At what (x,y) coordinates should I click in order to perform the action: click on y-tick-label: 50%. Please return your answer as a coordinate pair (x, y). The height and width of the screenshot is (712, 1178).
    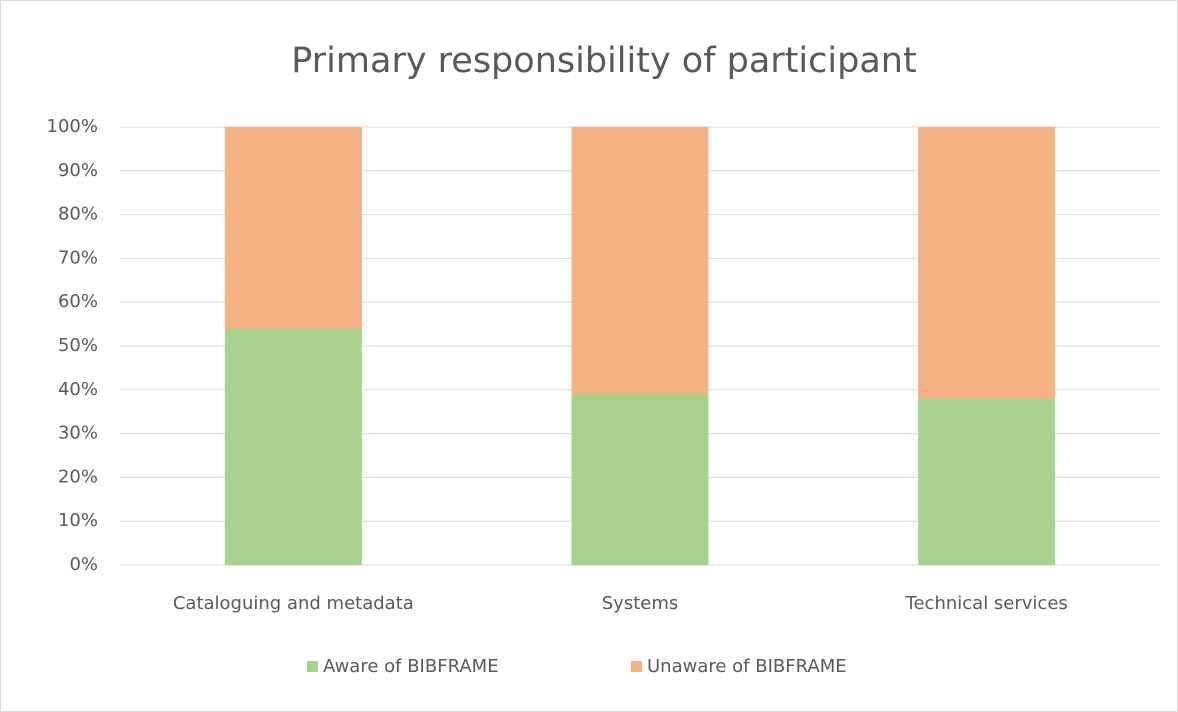
    Looking at the image, I should click on (78, 345).